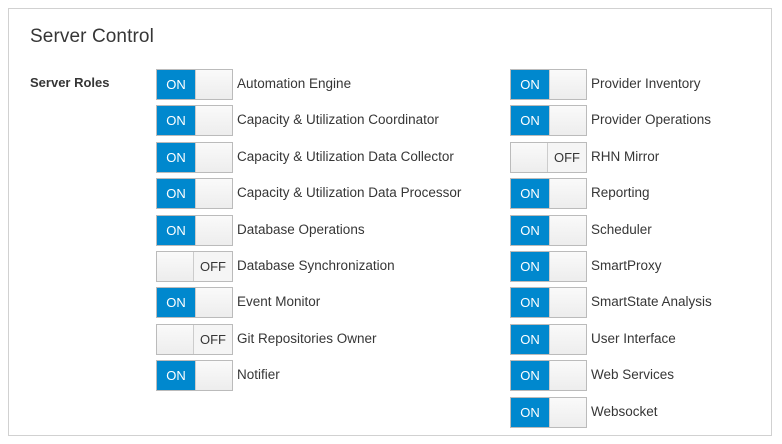 The width and height of the screenshot is (782, 444). What do you see at coordinates (307, 338) in the screenshot?
I see `role-label: Git Repositories Owner` at bounding box center [307, 338].